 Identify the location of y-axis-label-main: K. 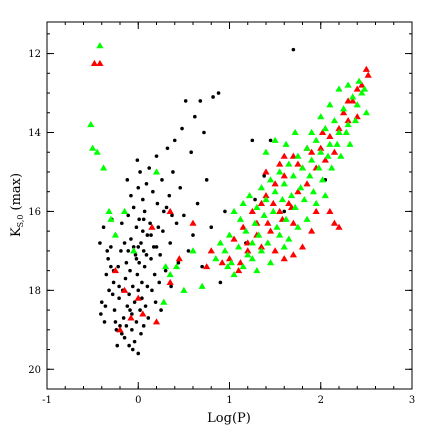
(16, 232).